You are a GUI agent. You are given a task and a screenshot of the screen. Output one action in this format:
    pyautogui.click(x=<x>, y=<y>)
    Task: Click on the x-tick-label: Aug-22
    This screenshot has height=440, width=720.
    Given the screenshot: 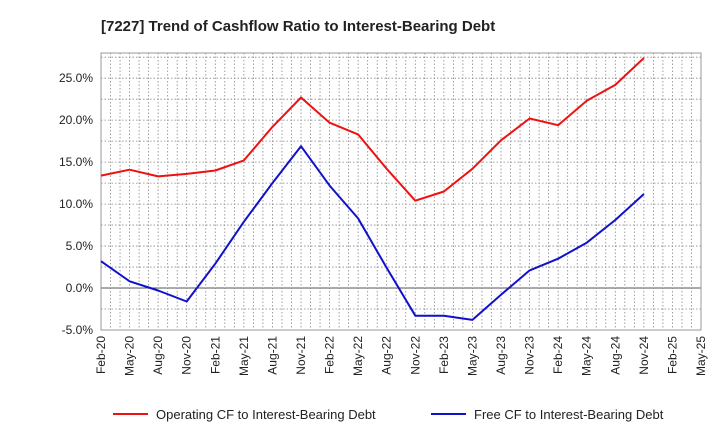 What is the action you would take?
    pyautogui.click(x=387, y=355)
    